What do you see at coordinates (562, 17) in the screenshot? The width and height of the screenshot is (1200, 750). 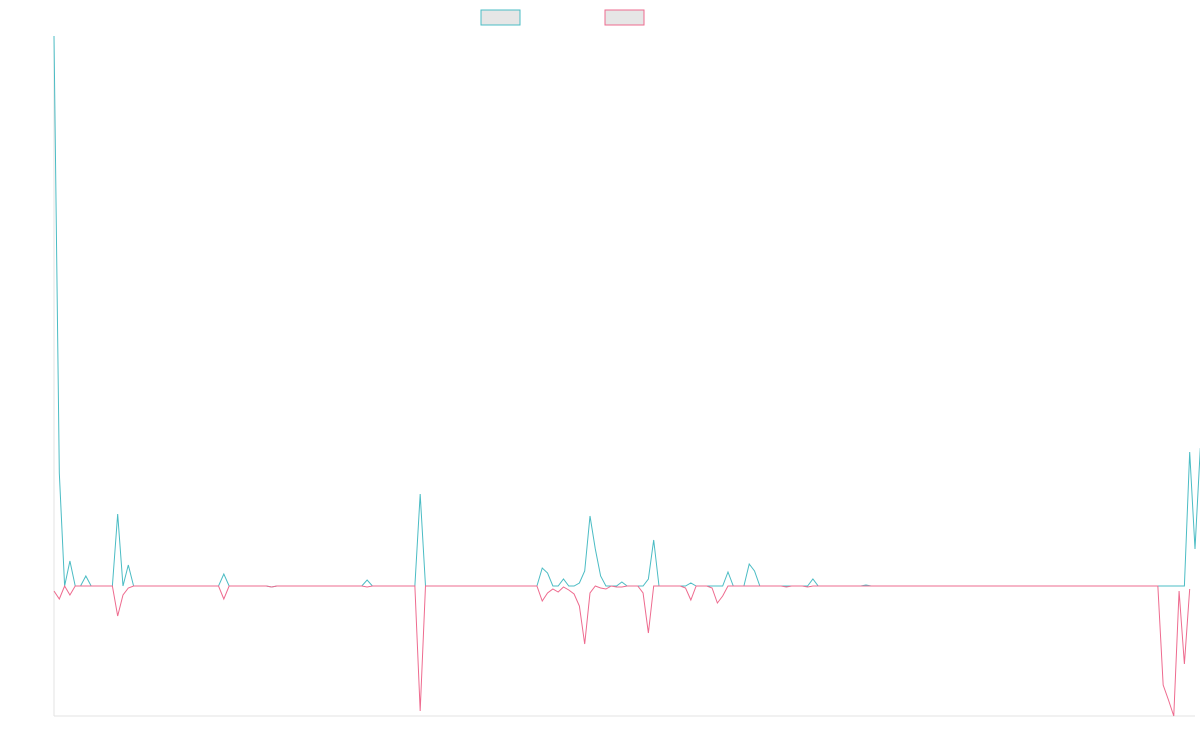 I see `legend` at bounding box center [562, 17].